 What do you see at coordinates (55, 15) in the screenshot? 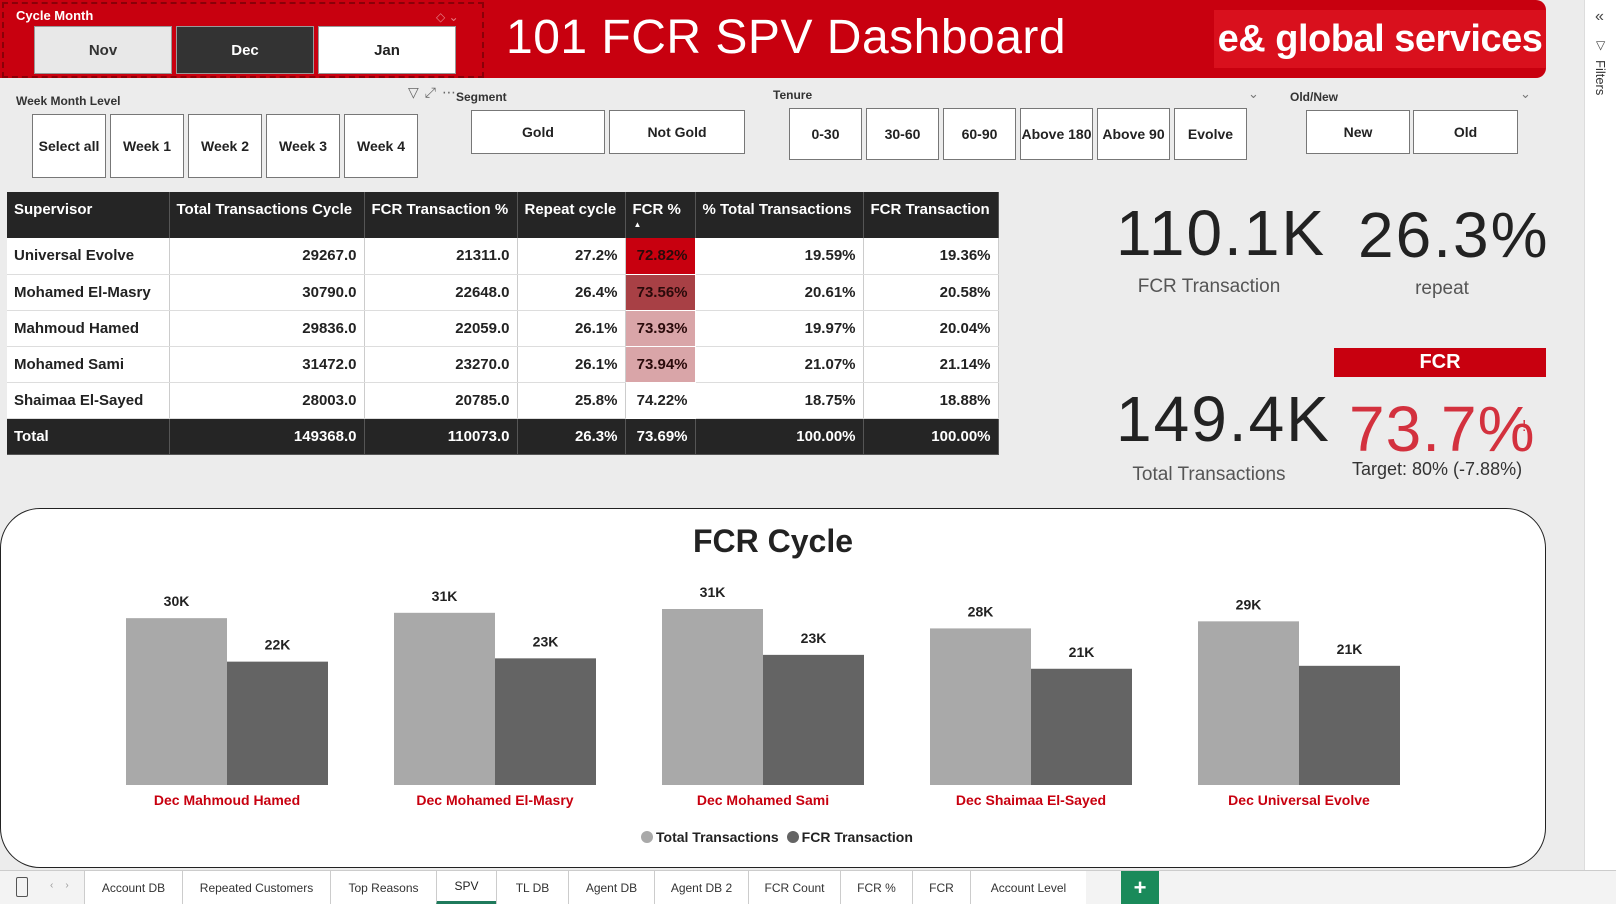
I see `cycle-month-label: Cycle Month` at bounding box center [55, 15].